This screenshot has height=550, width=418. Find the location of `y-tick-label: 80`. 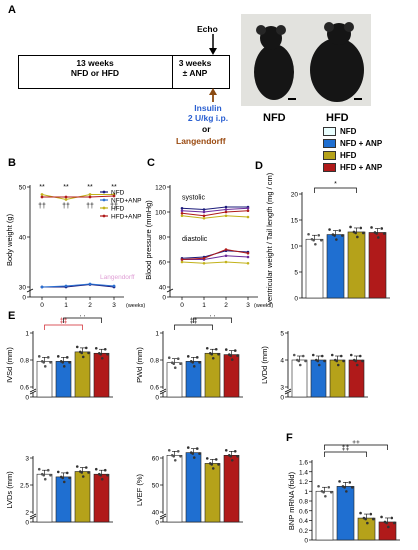

y-tick-label: 80 is located at coordinates (163, 238).